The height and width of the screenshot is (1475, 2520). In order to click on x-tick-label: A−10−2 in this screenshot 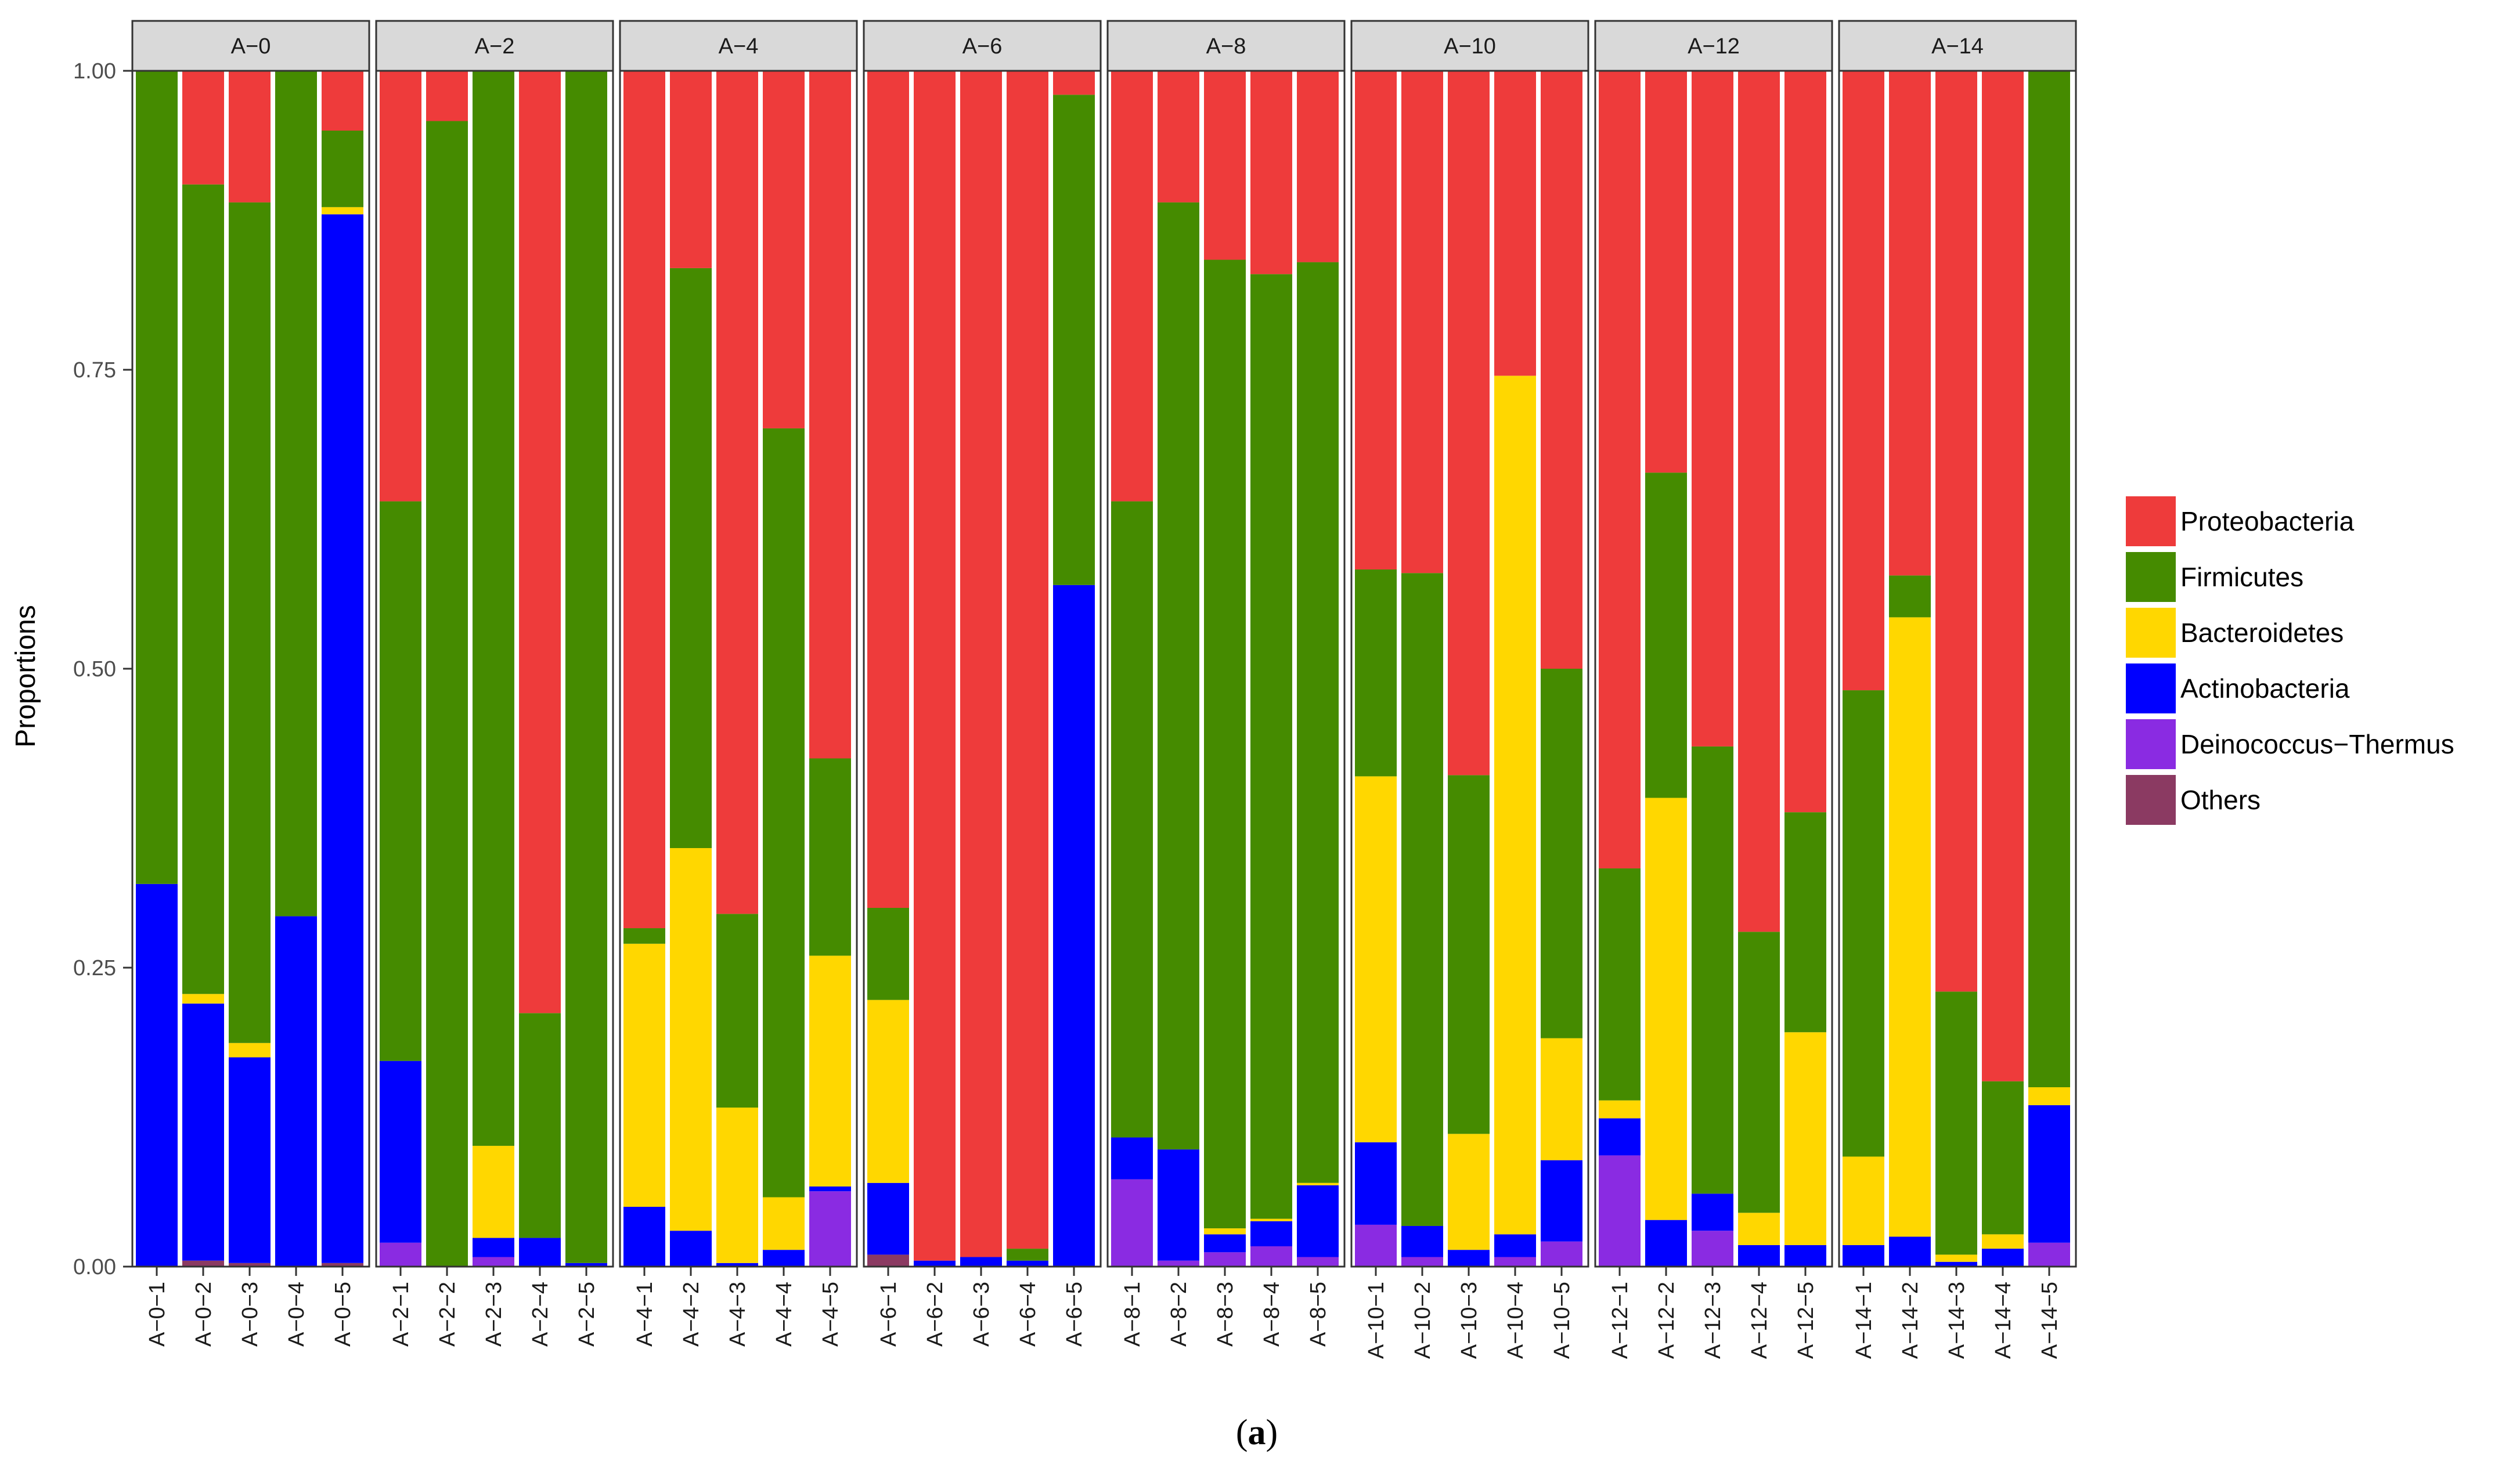, I will do `click(1423, 1320)`.